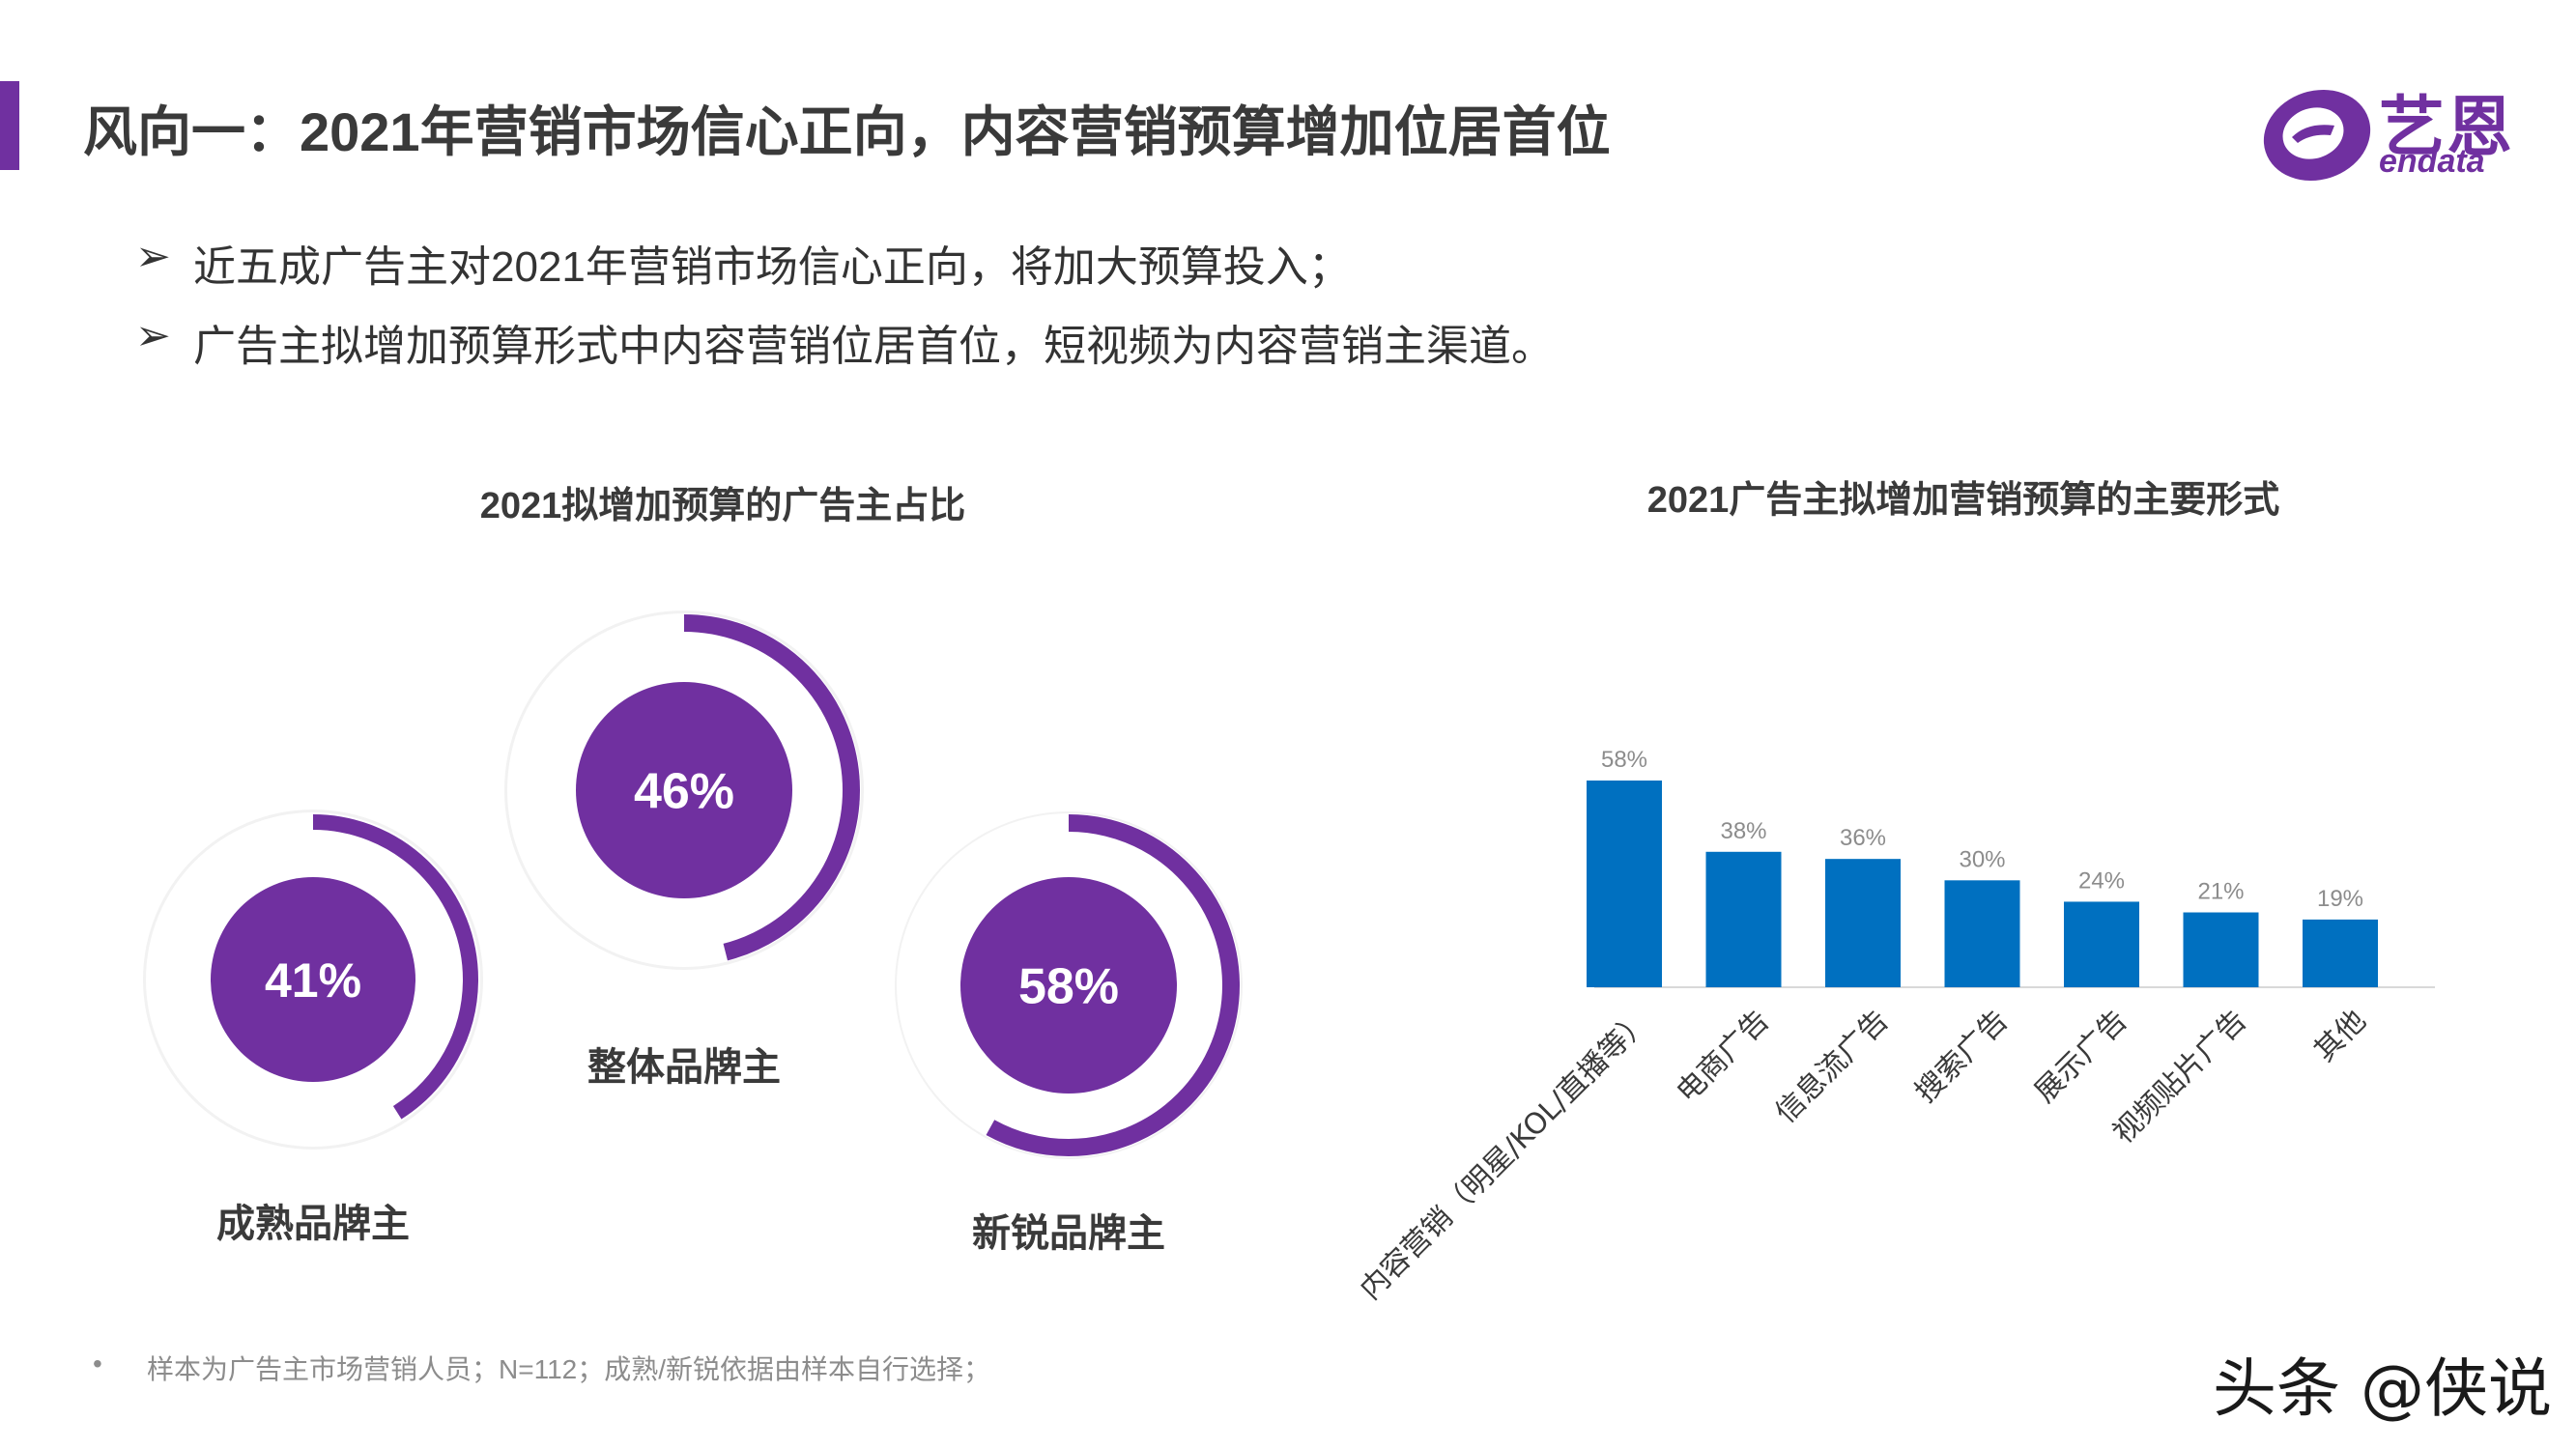 The height and width of the screenshot is (1449, 2576). I want to click on bar-data-label: 38%, so click(1743, 831).